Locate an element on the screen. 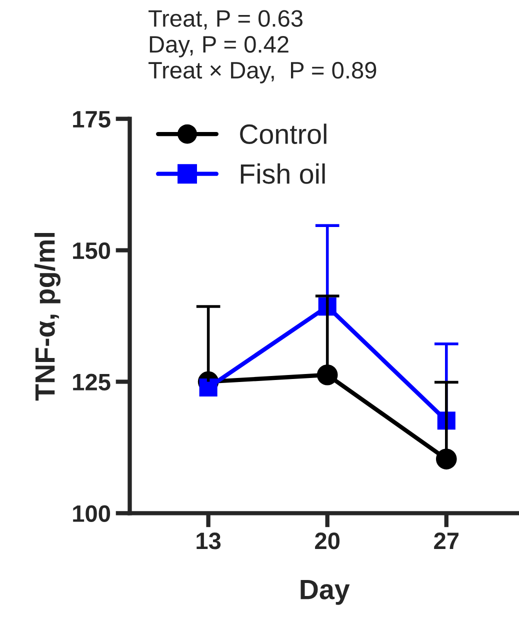  text: Treat, P = 0.63 is located at coordinates (225, 20).